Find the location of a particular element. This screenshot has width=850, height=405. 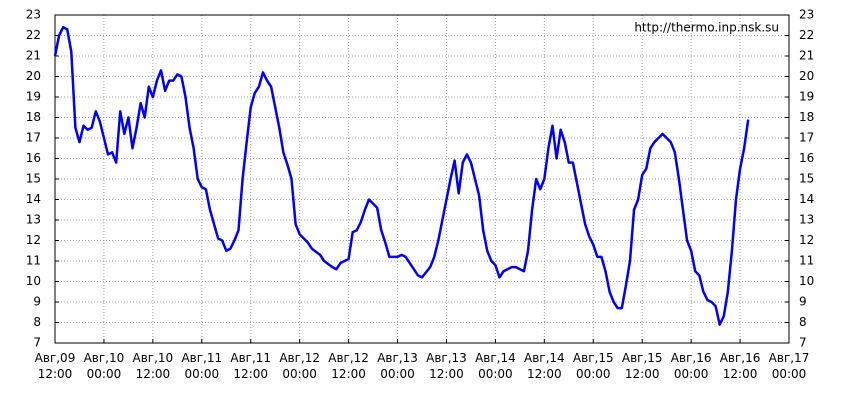

y-tick-label: 18 is located at coordinates (33, 117).